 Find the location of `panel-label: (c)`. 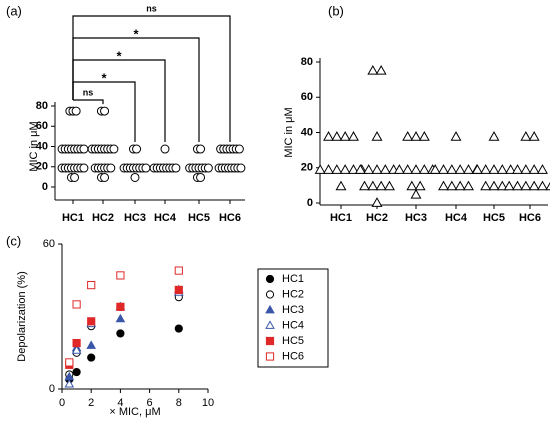

panel-label: (c) is located at coordinates (13, 240).